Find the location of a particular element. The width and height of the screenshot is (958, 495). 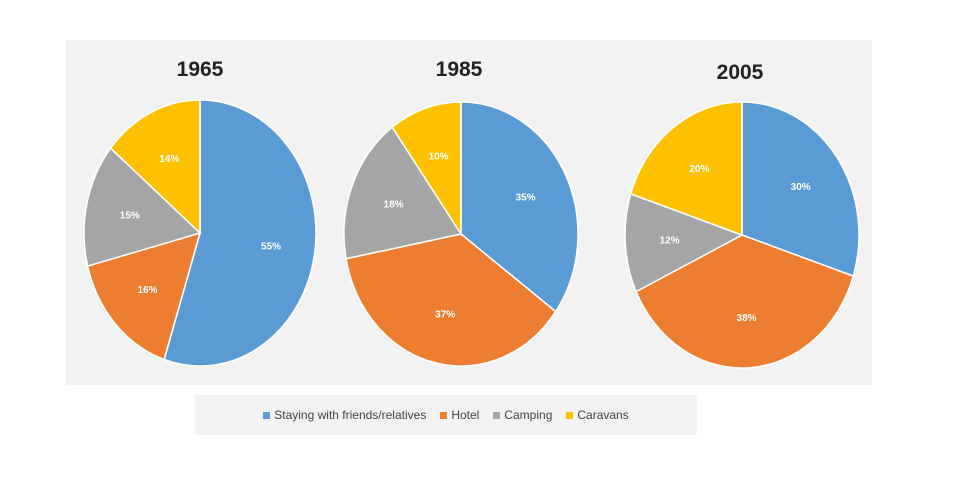

legend-item: Caravans is located at coordinates (597, 415).